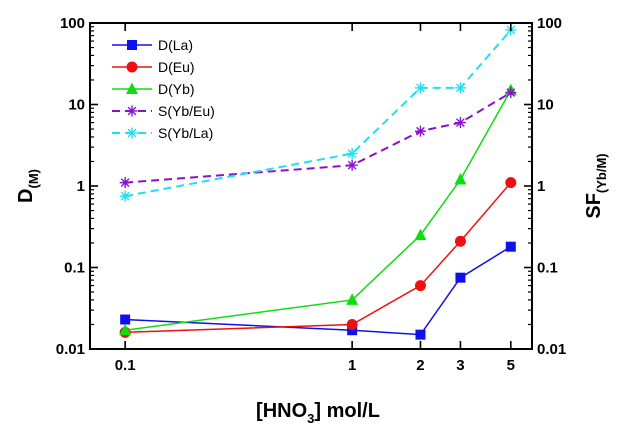 Image resolution: width=617 pixels, height=424 pixels. Describe the element at coordinates (541, 186) in the screenshot. I see `y-tick-label-right: 1` at that location.